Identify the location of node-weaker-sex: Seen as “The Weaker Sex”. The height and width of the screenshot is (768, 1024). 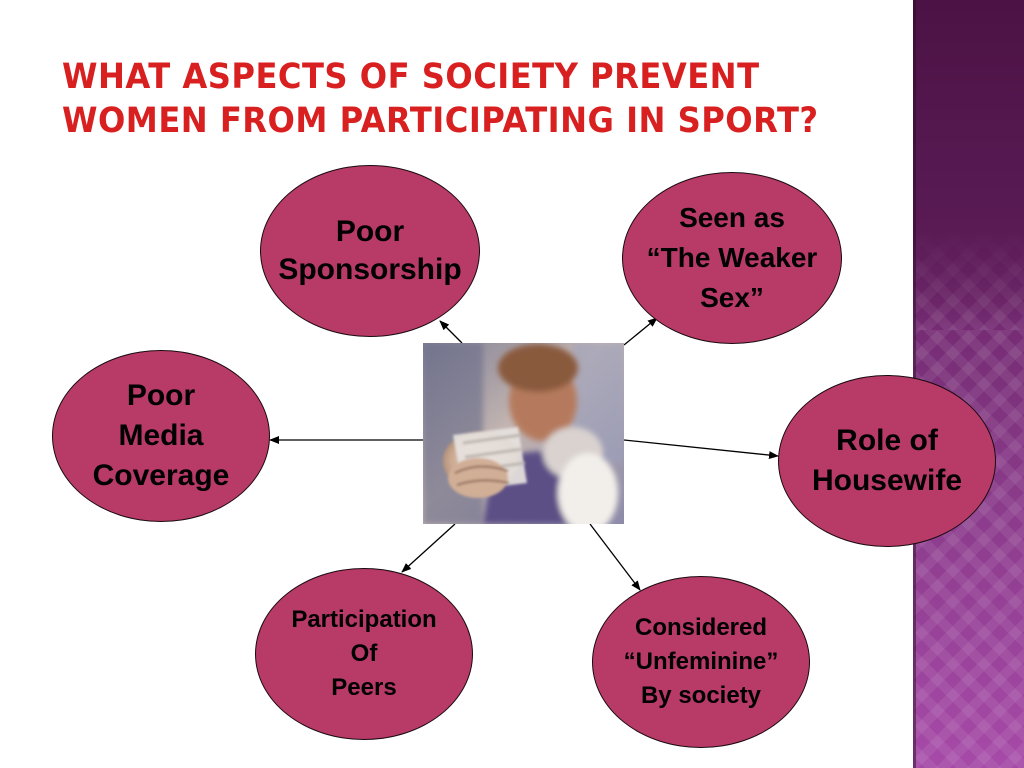
(732, 258).